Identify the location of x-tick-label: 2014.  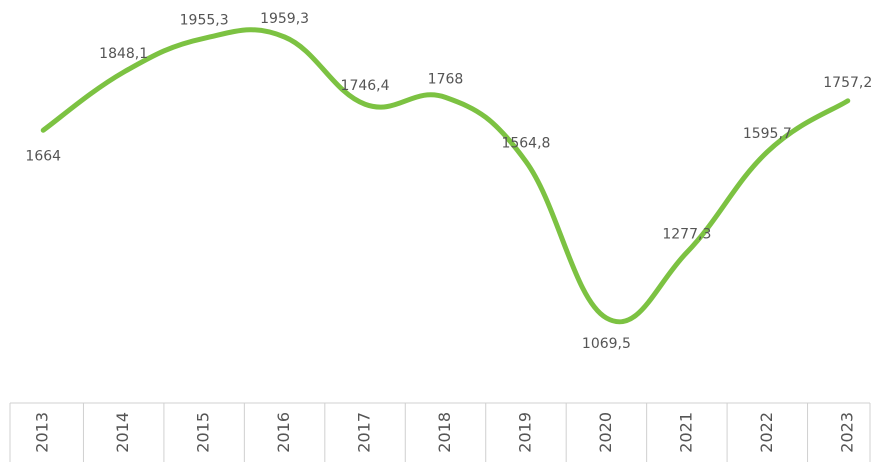
(122, 432).